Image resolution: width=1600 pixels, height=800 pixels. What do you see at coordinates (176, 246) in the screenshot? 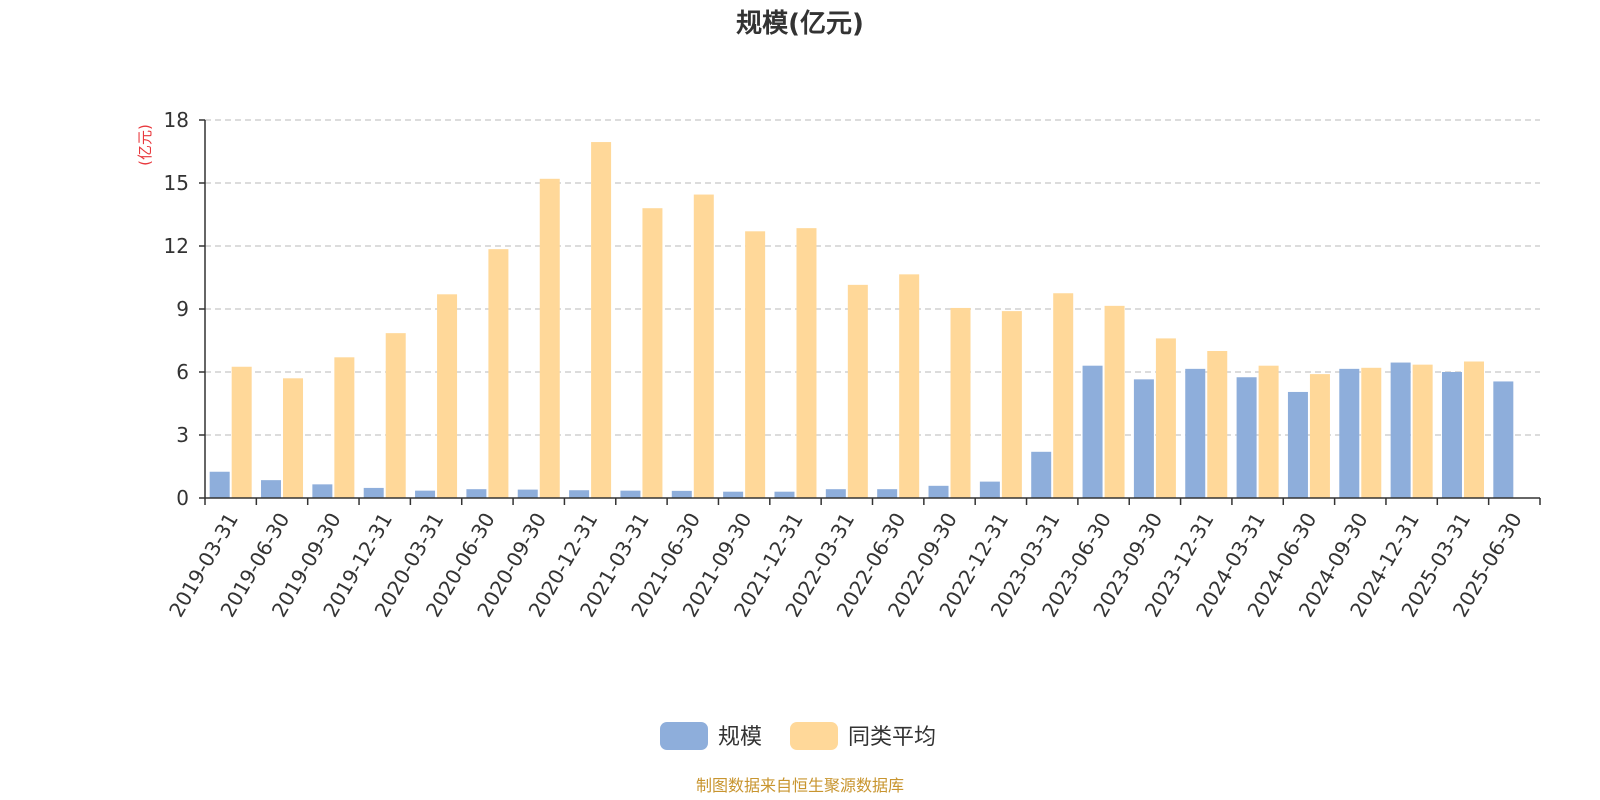
I see `y-tick-label: 12` at bounding box center [176, 246].